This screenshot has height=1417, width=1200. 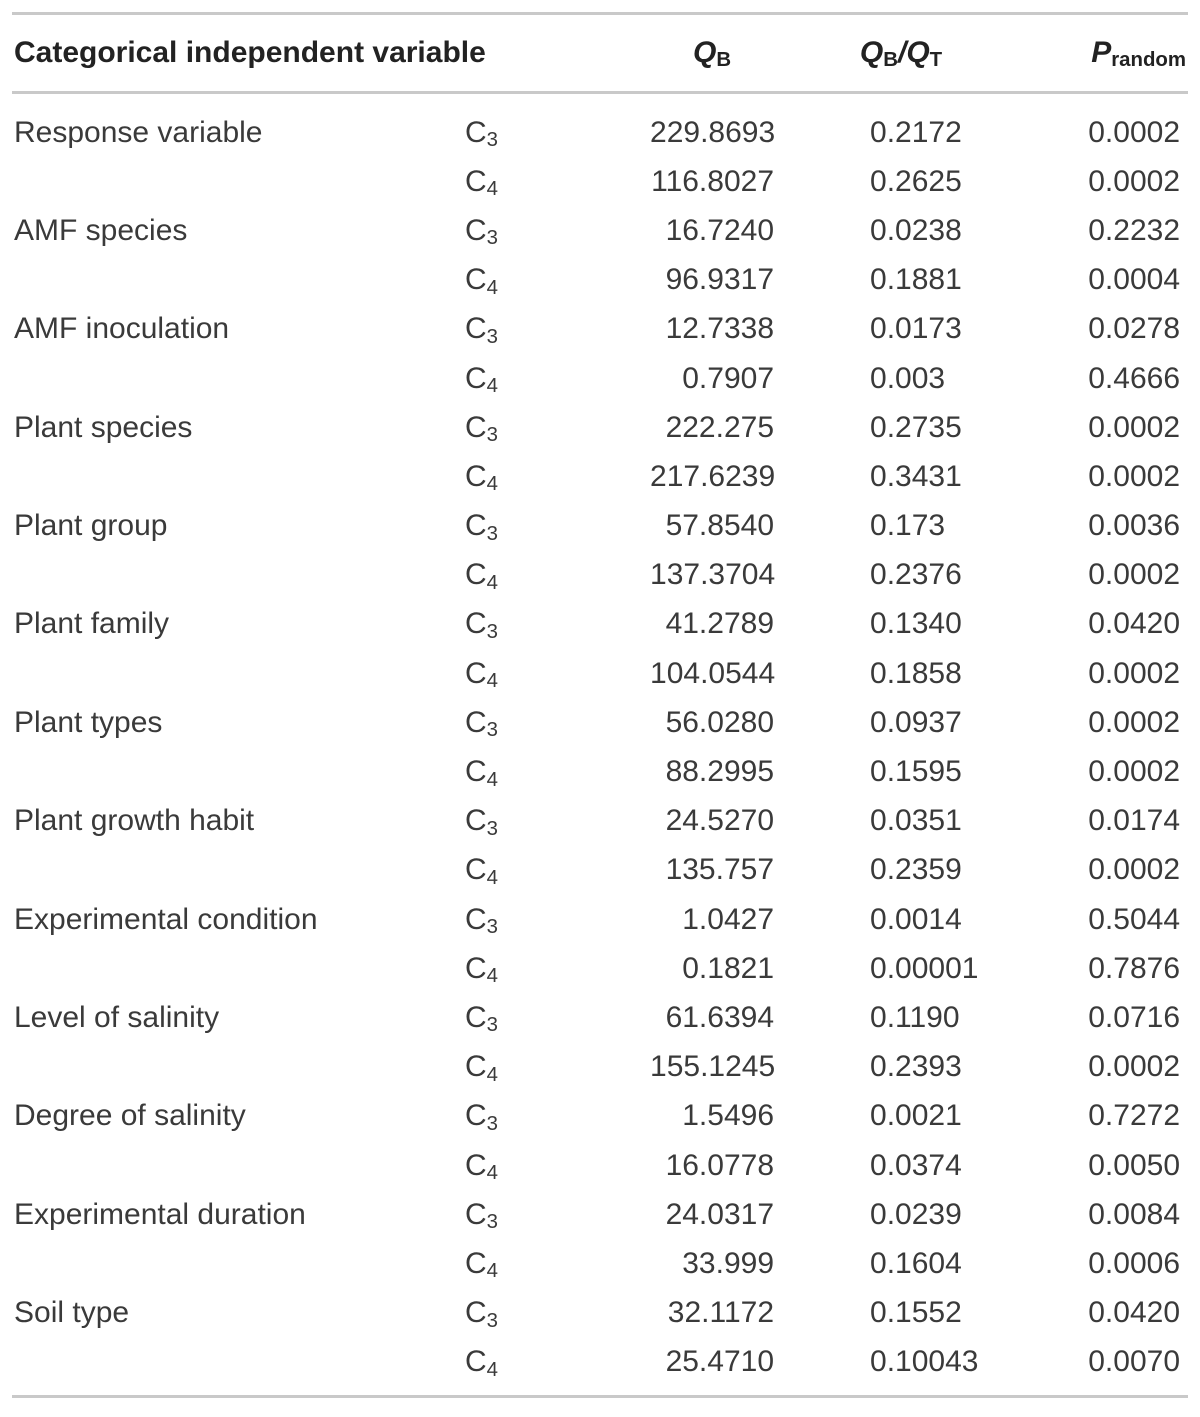 I want to click on table-row: AMF inoculation C3 12.7338 0.0173 0.0278, so click(x=600, y=329).